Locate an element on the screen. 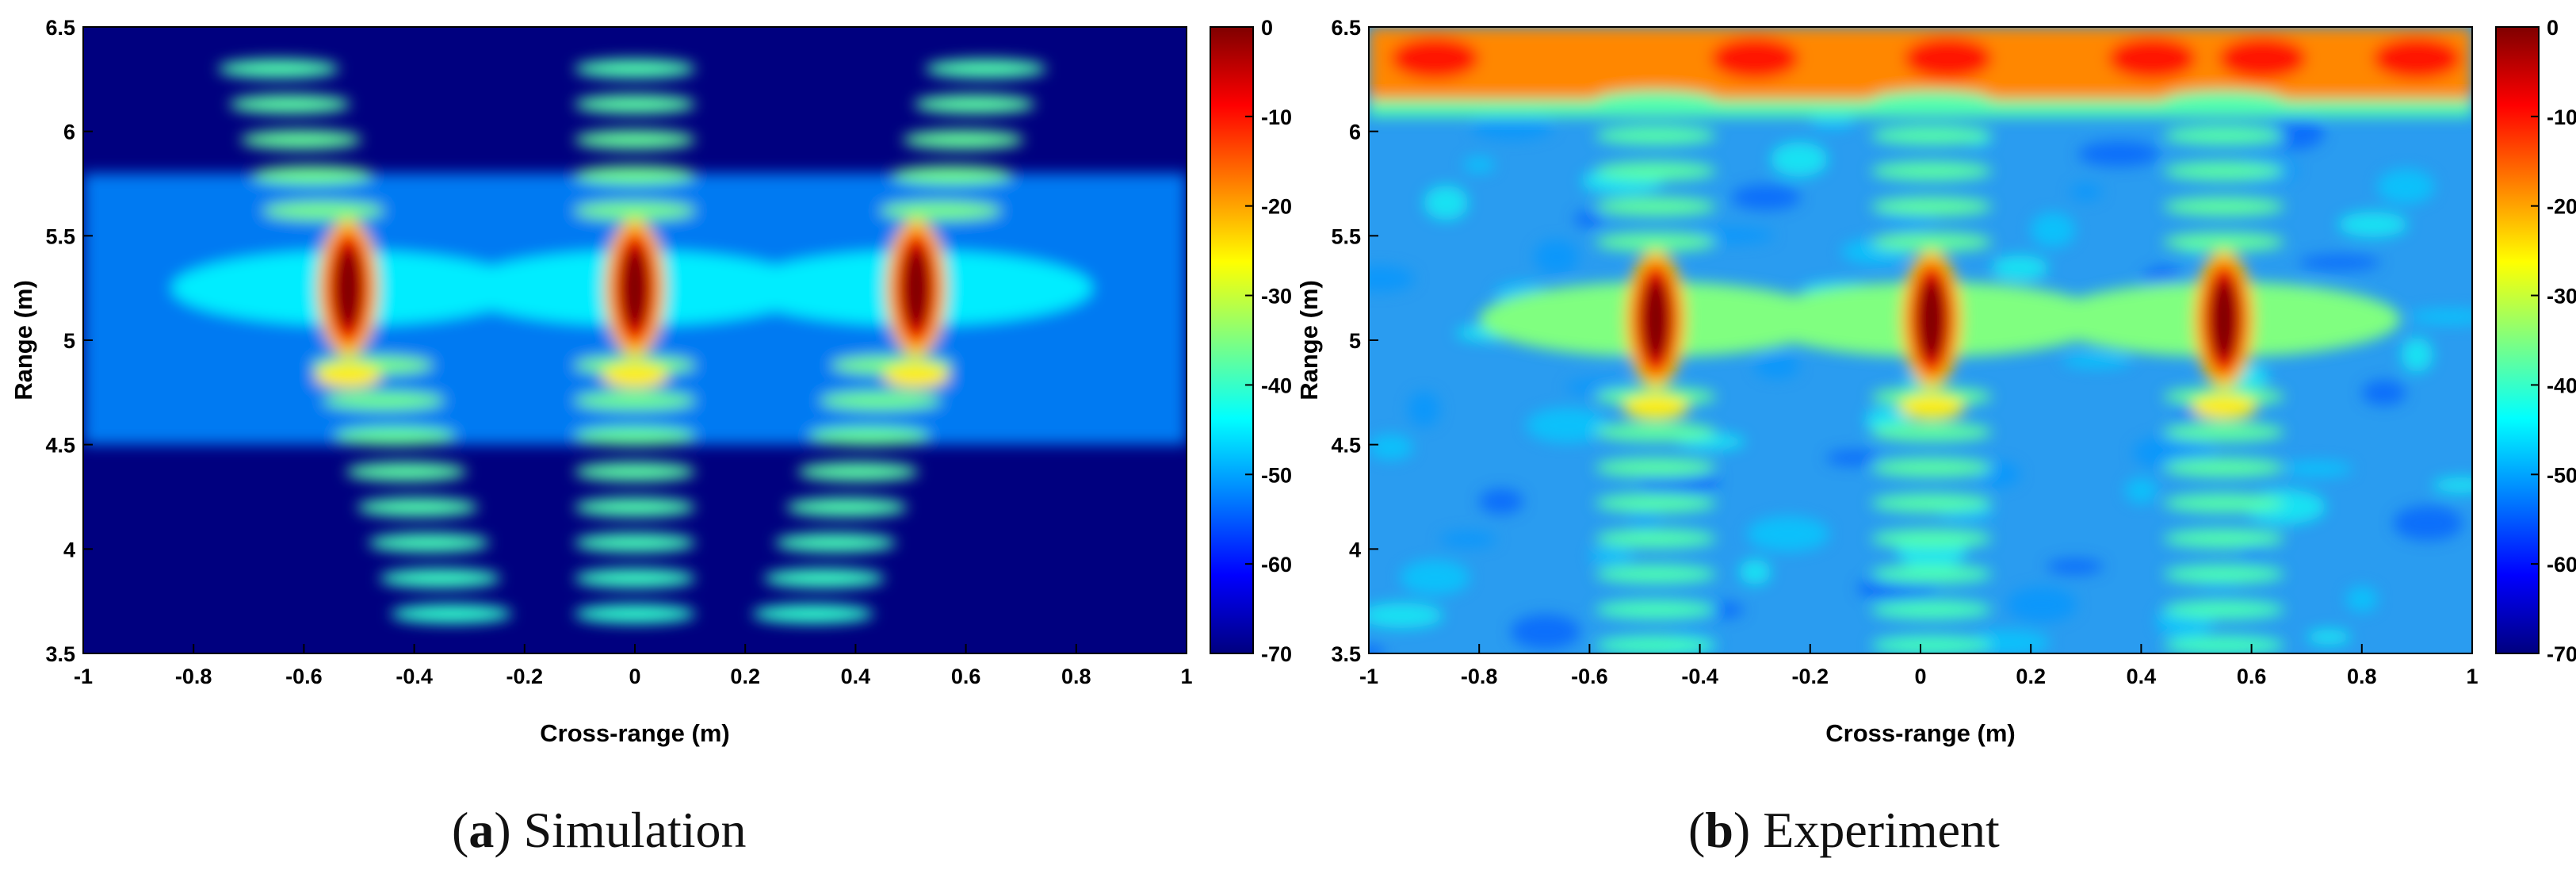  y-tick-label: 4.5 is located at coordinates (60, 446).